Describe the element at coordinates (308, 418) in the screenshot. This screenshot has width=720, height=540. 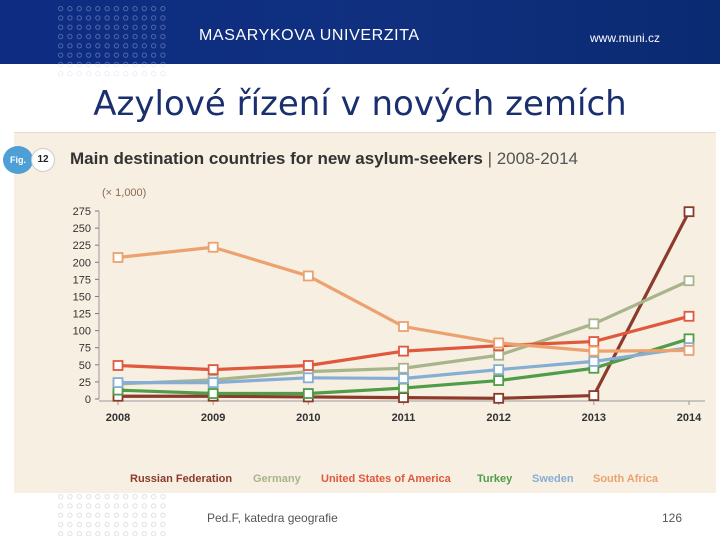
I see `x-tick-label: 2010` at that location.